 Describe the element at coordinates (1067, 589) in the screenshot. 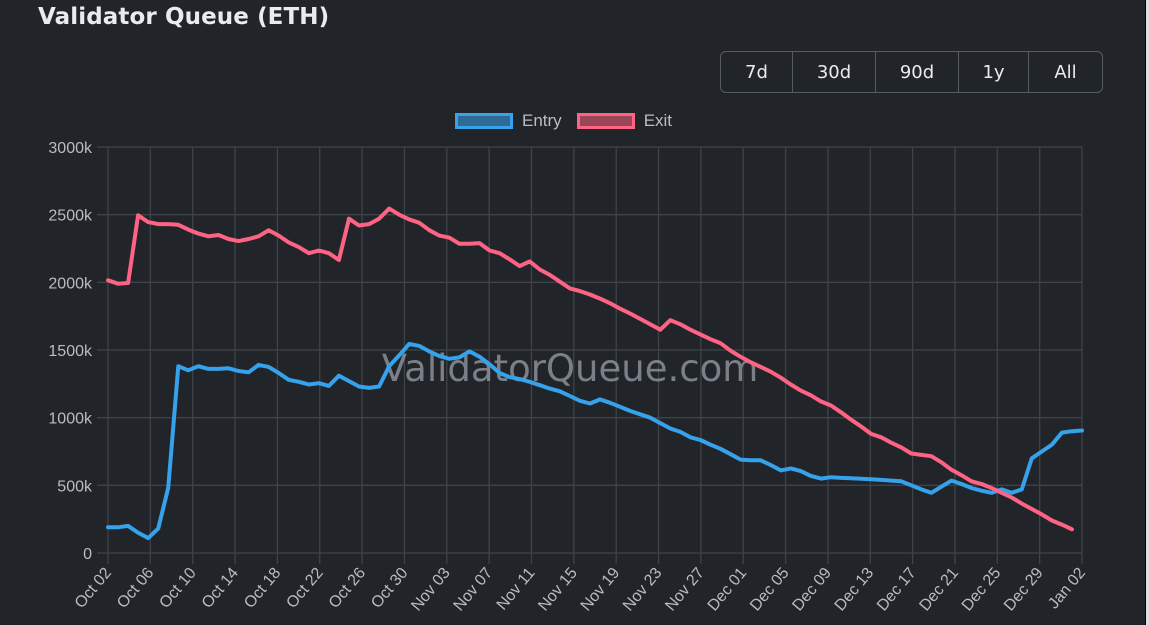

I see `x-tick-label: Jan 02` at that location.